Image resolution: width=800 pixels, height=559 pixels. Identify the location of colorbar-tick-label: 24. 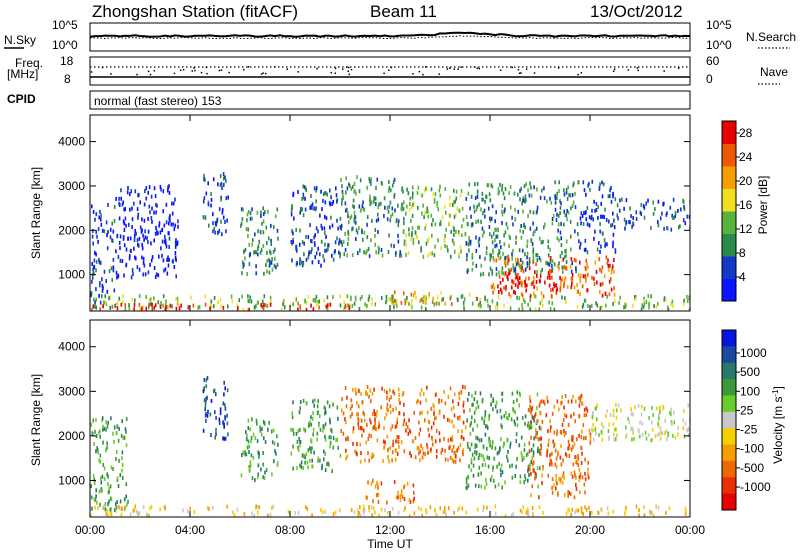
(746, 157).